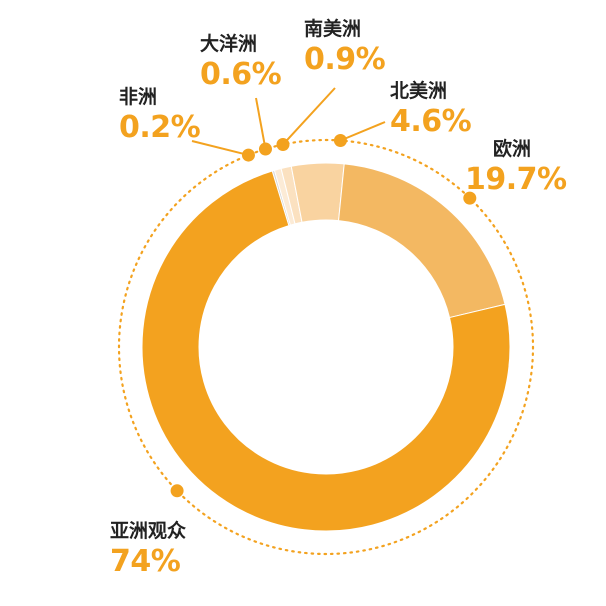  I want to click on label-value: 0.9%, so click(345, 59).